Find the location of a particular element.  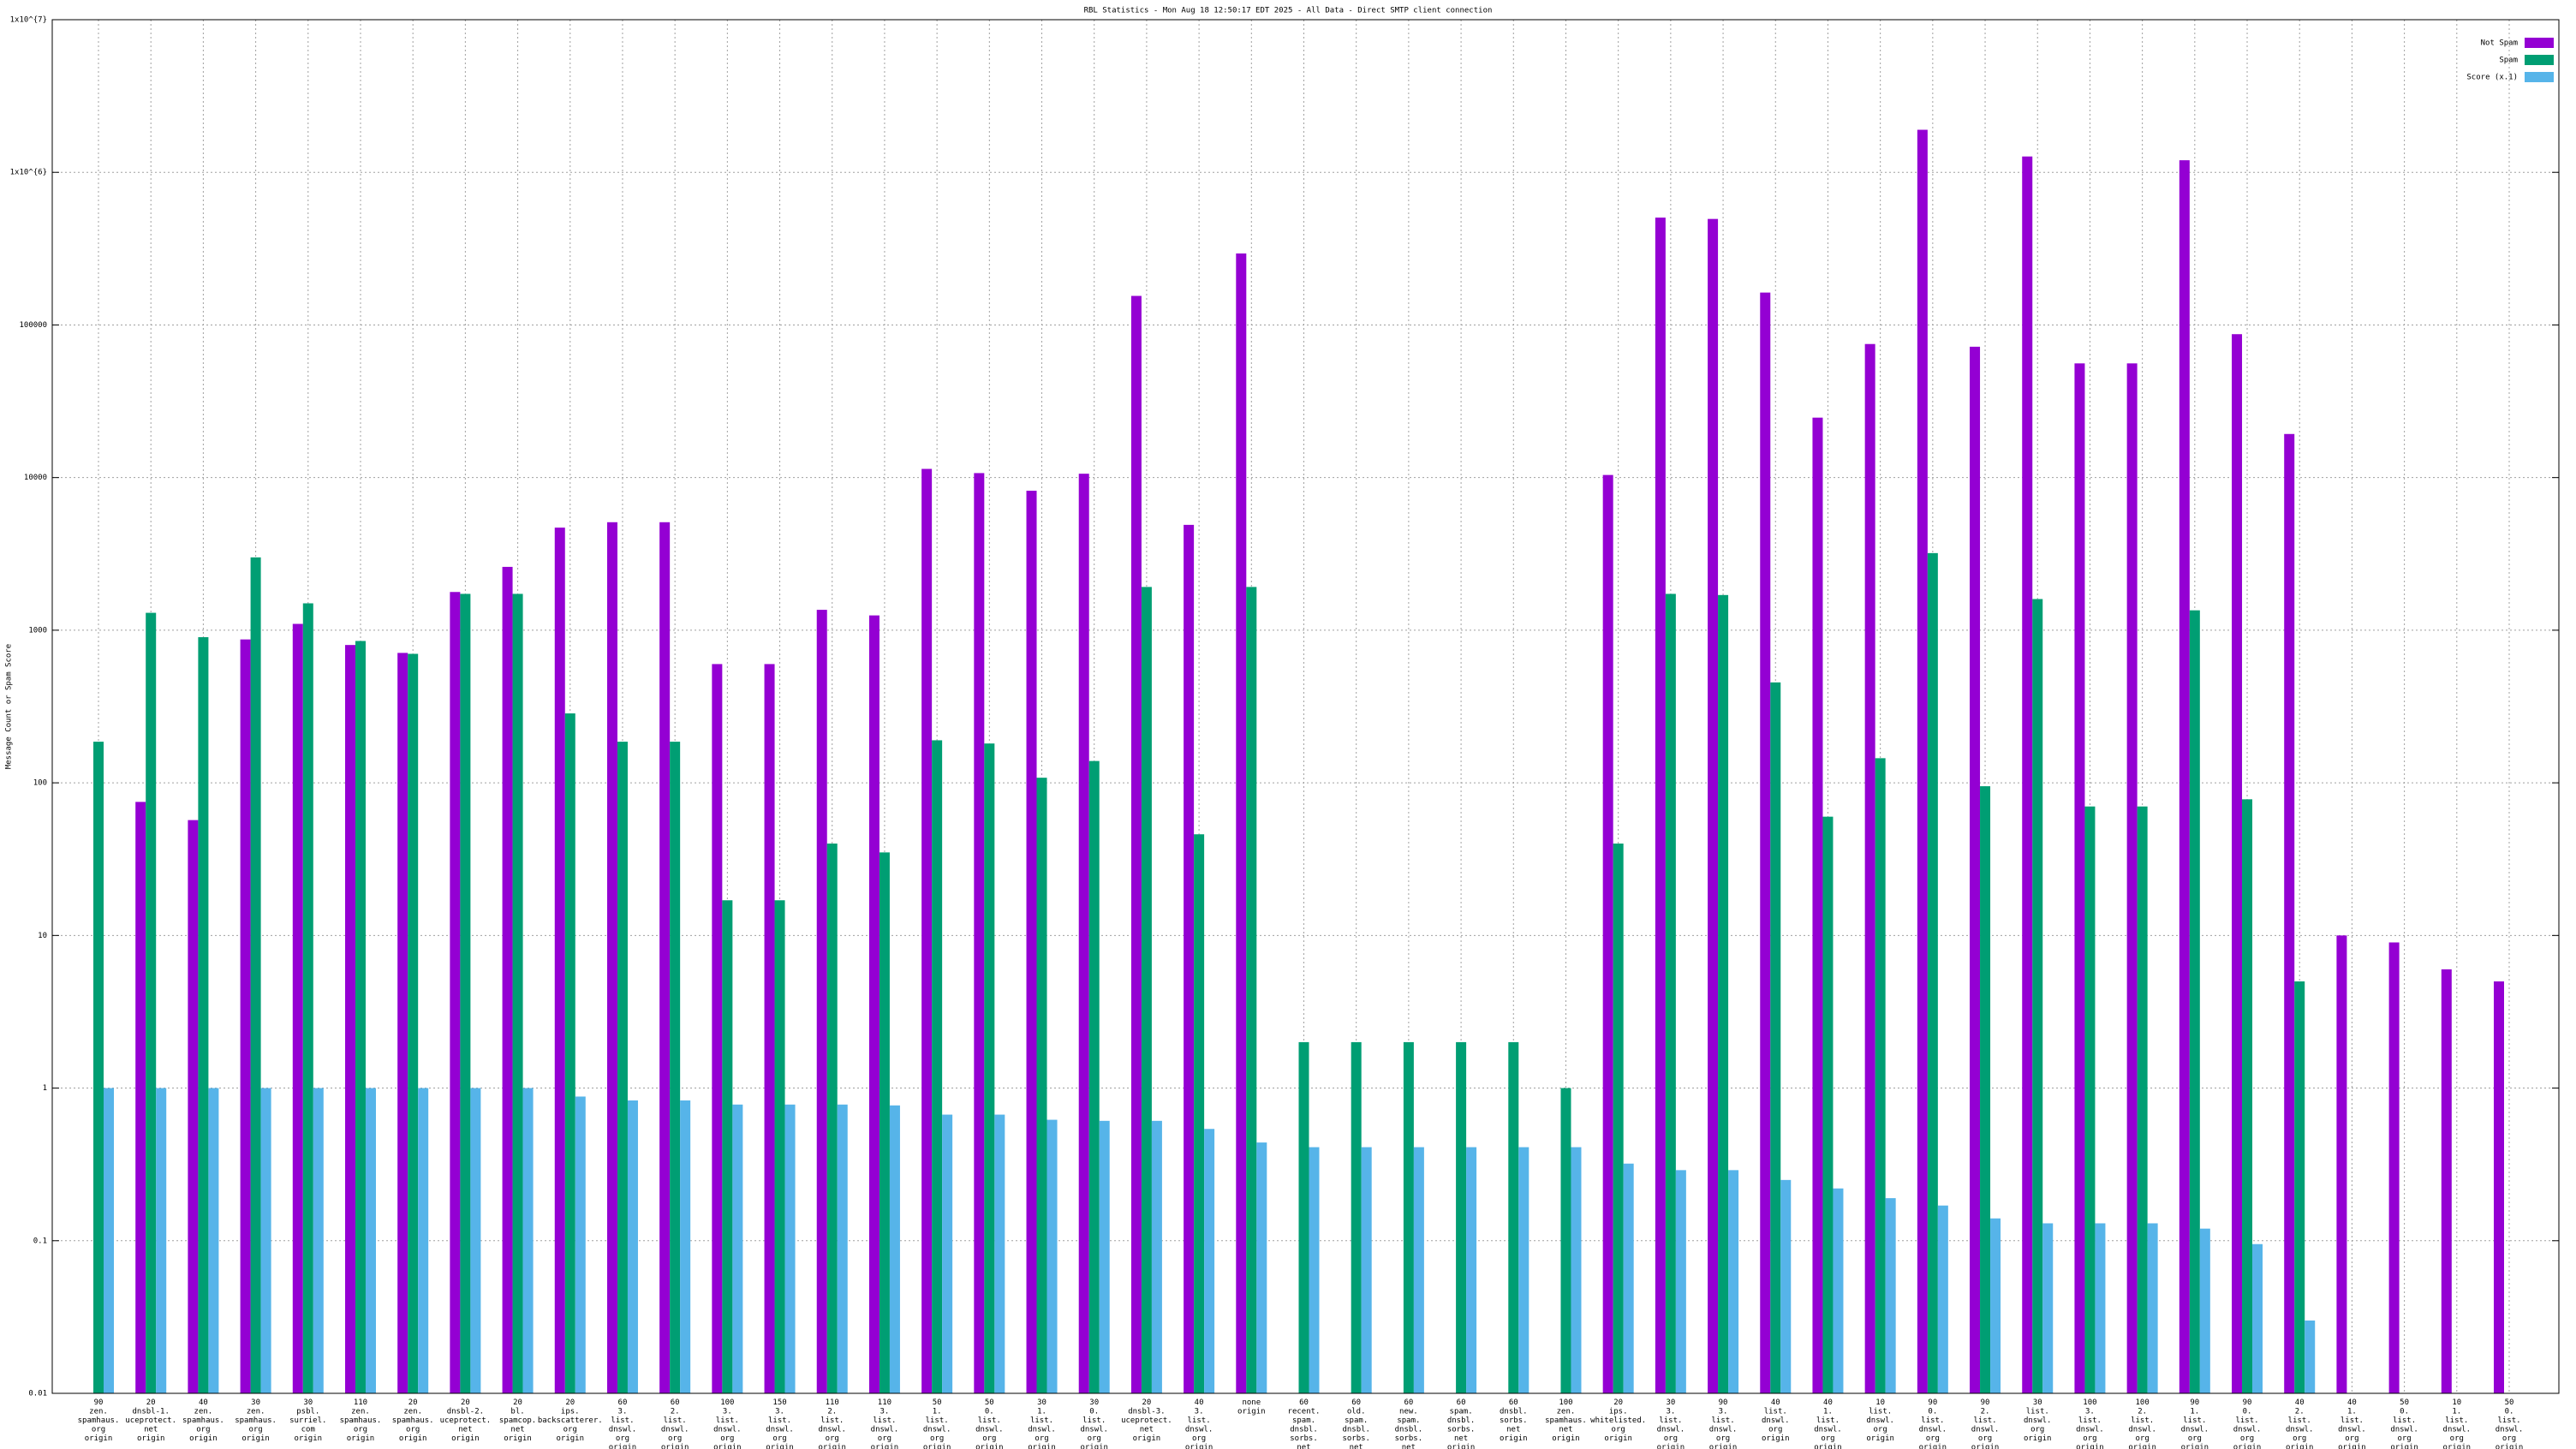

x-tick-label: 100 3. list. dnswl. org origin is located at coordinates (2090, 1423).